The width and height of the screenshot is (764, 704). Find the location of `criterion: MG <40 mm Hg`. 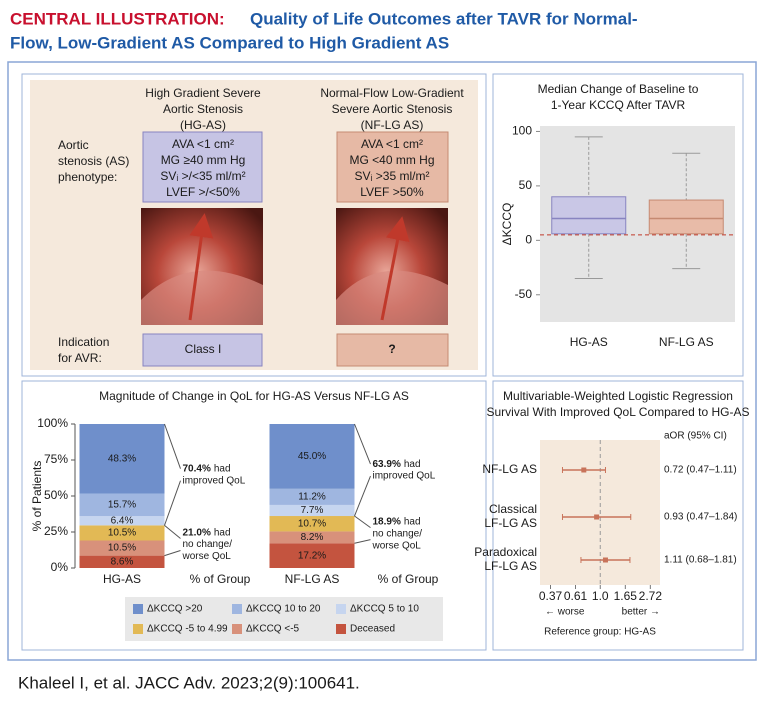

criterion: MG <40 mm Hg is located at coordinates (391, 160).